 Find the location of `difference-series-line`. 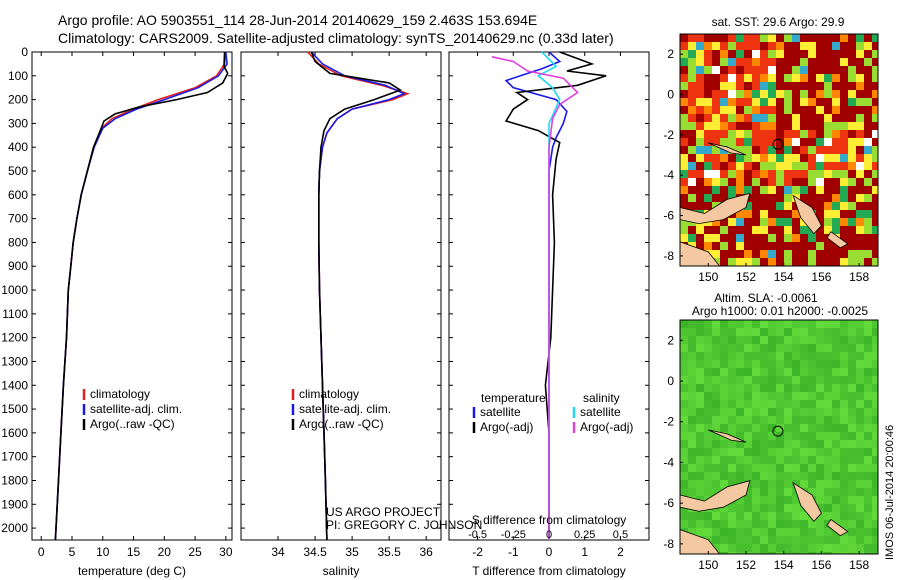

difference-series-line is located at coordinates (555, 295).